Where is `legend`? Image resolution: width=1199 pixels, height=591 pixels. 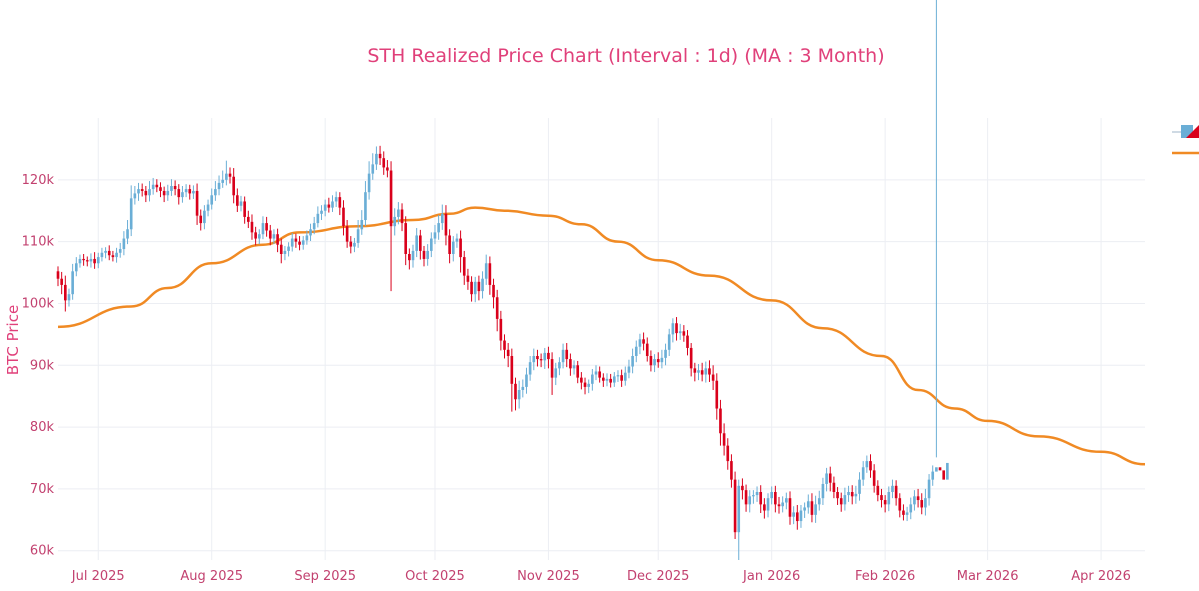 legend is located at coordinates (1185, 139).